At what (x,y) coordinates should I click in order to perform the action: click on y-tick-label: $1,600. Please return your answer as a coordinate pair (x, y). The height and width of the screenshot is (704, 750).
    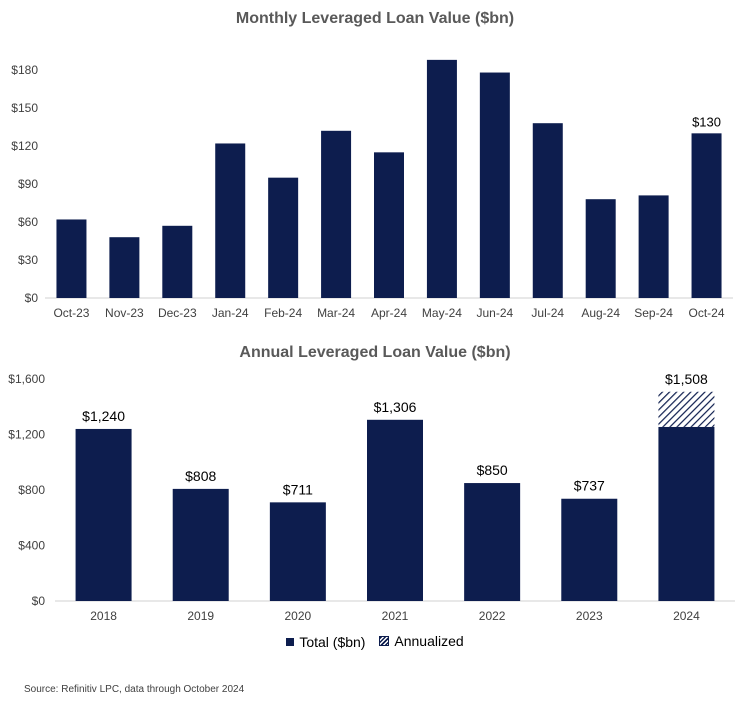
    Looking at the image, I should click on (26, 379).